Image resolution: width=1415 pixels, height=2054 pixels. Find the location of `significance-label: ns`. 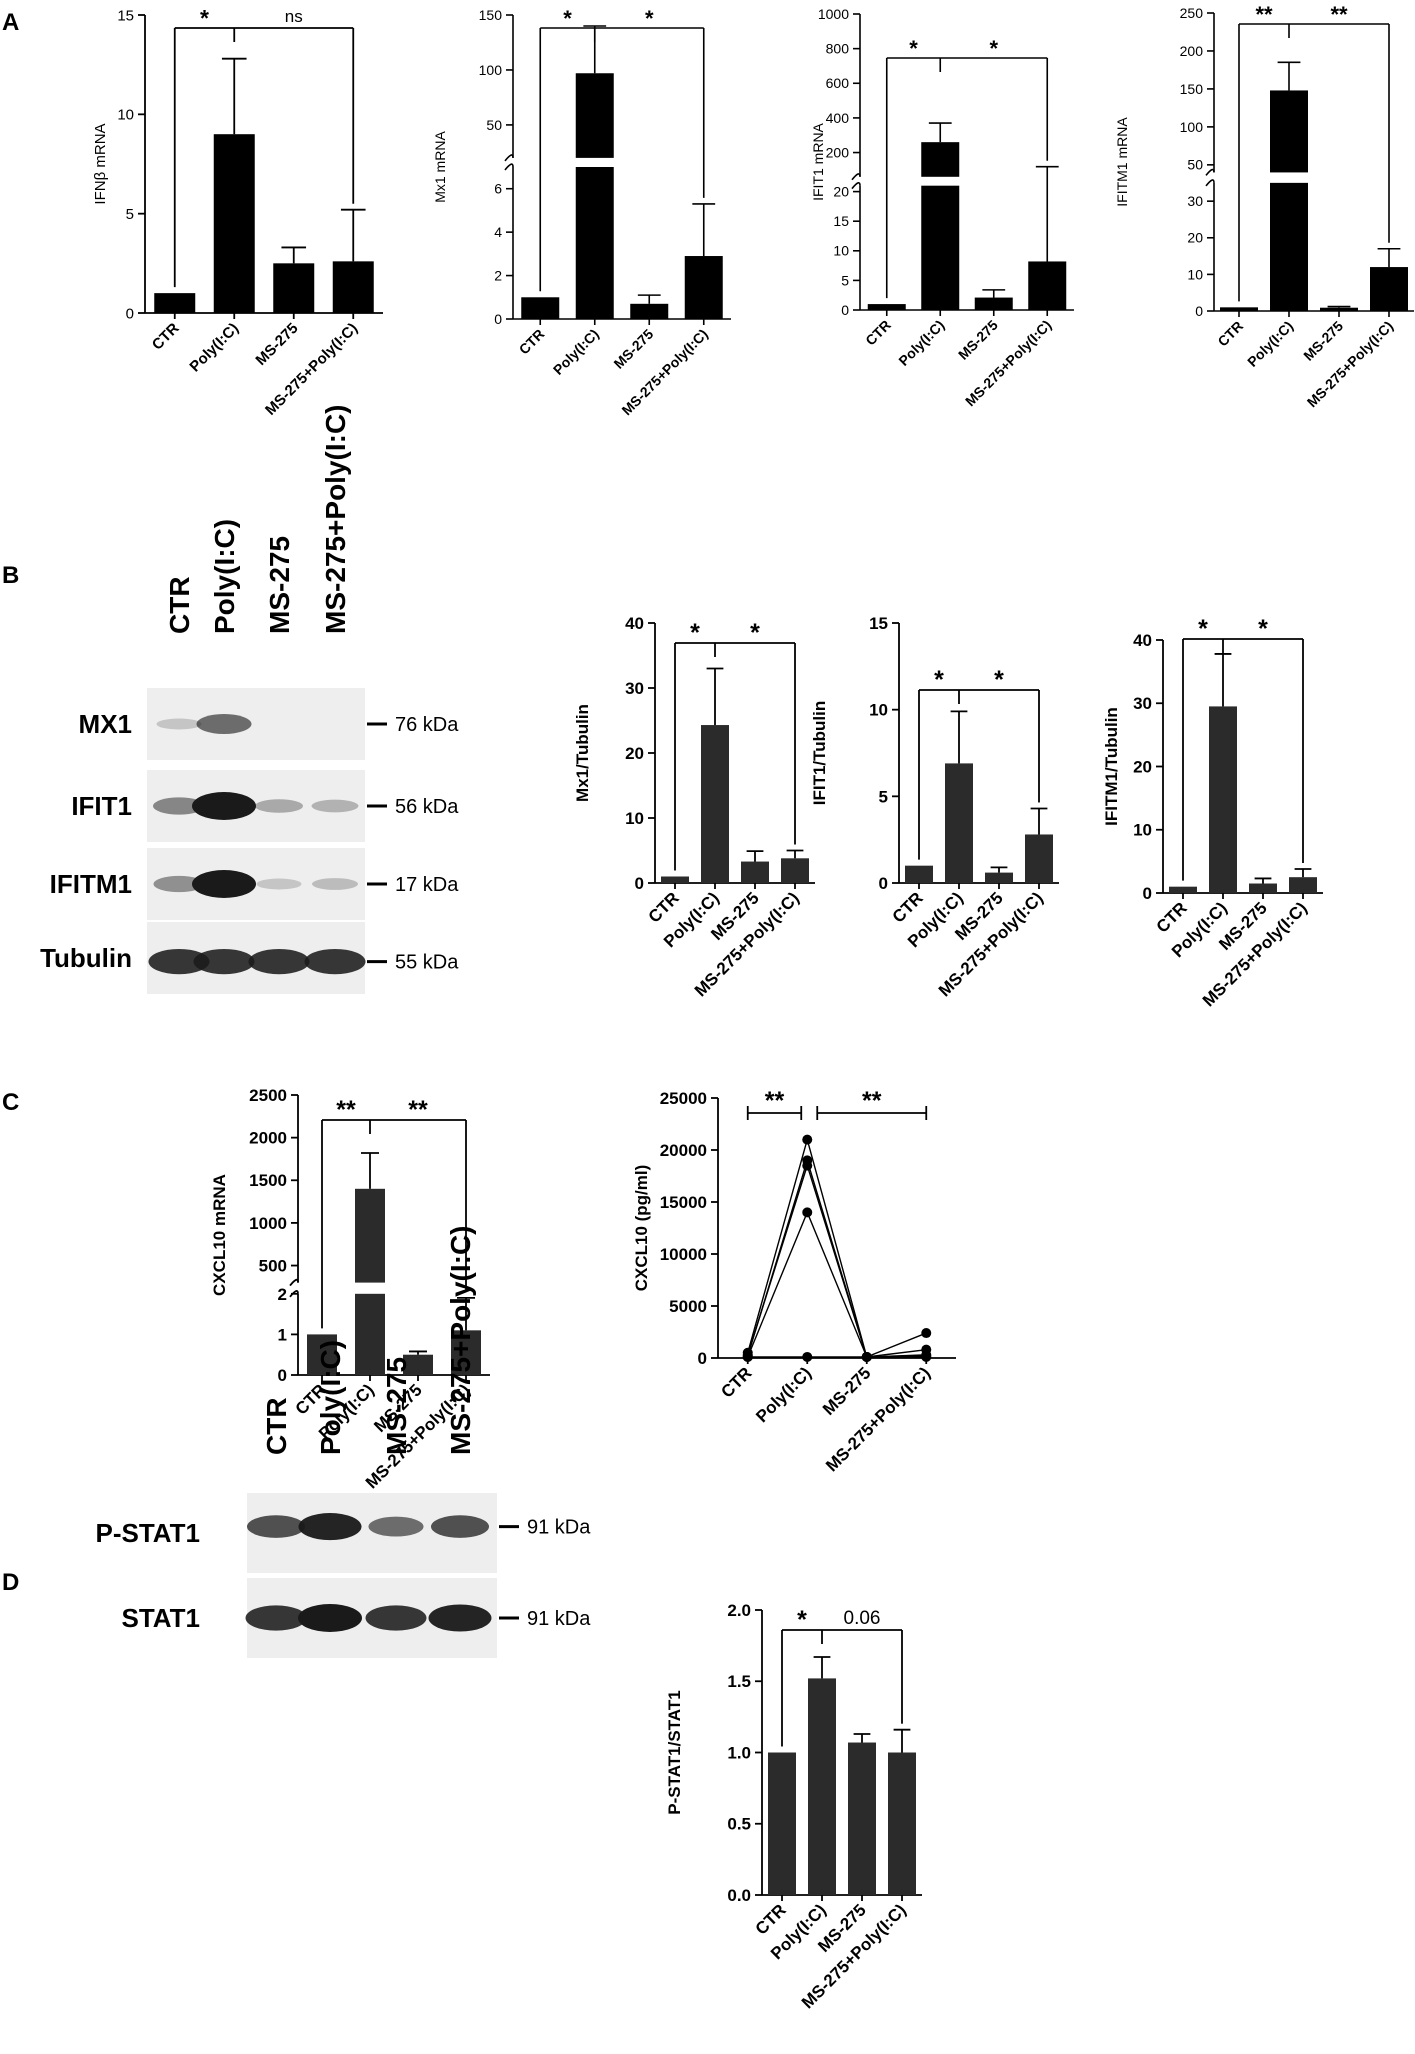

significance-label: ns is located at coordinates (294, 16).